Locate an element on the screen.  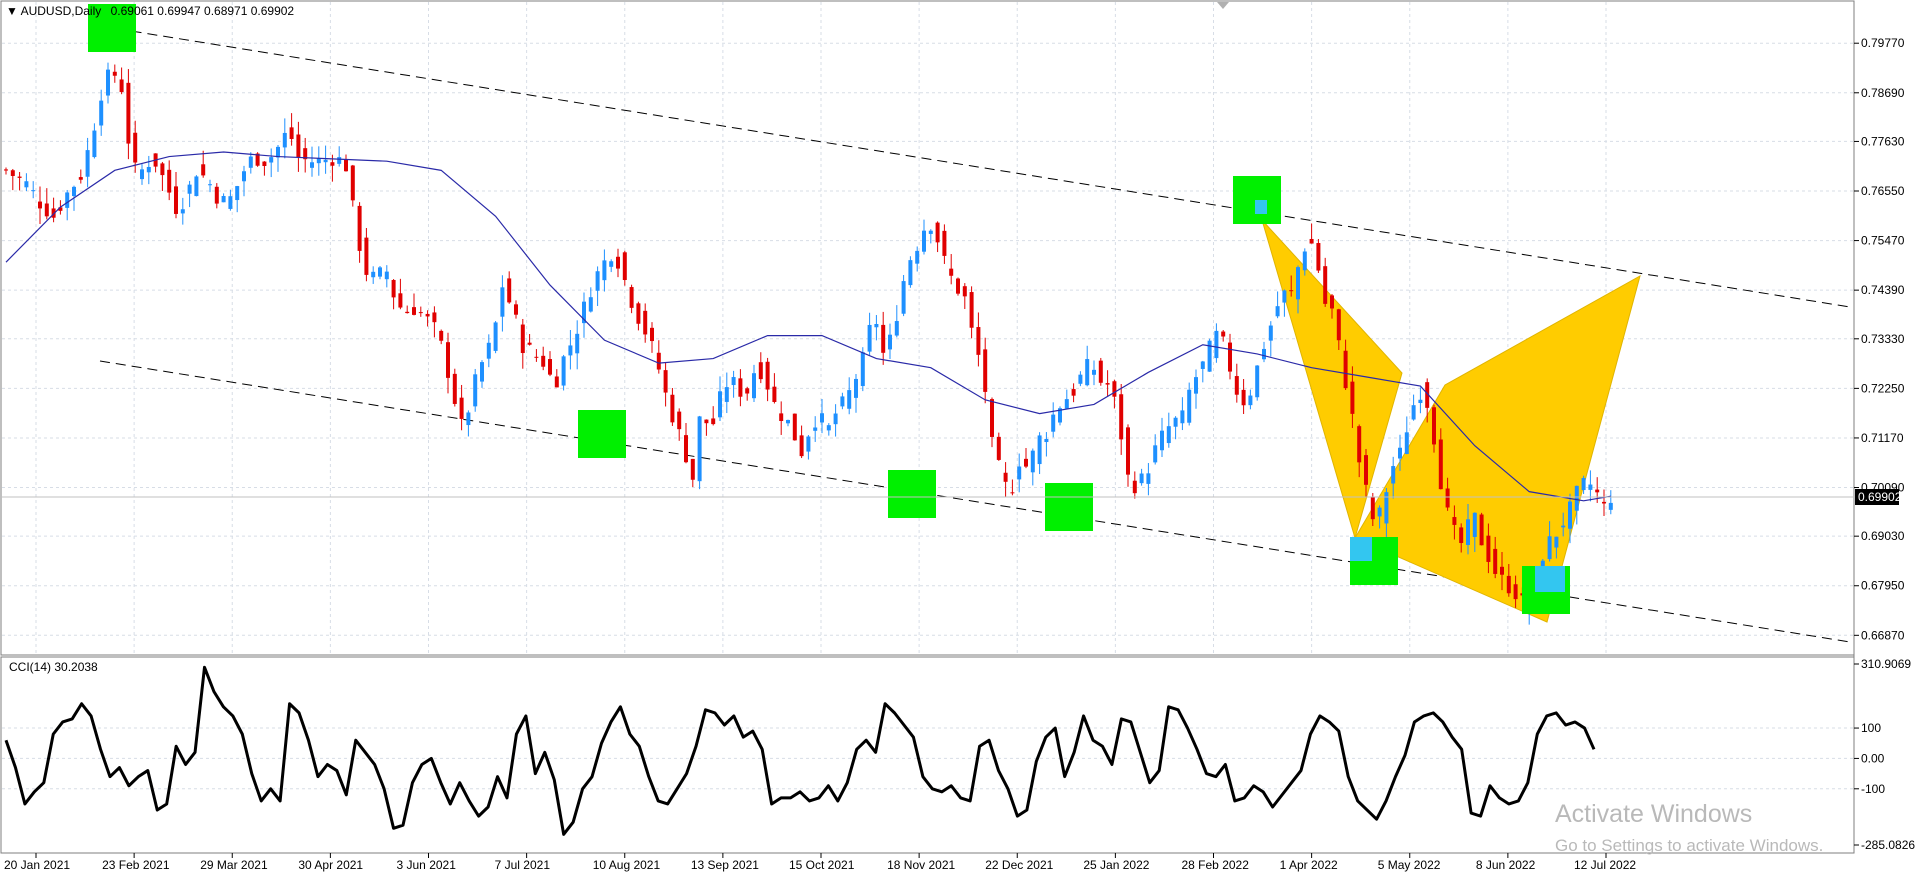
date-tick-label: 28 Feb 2022 is located at coordinates (1216, 865).